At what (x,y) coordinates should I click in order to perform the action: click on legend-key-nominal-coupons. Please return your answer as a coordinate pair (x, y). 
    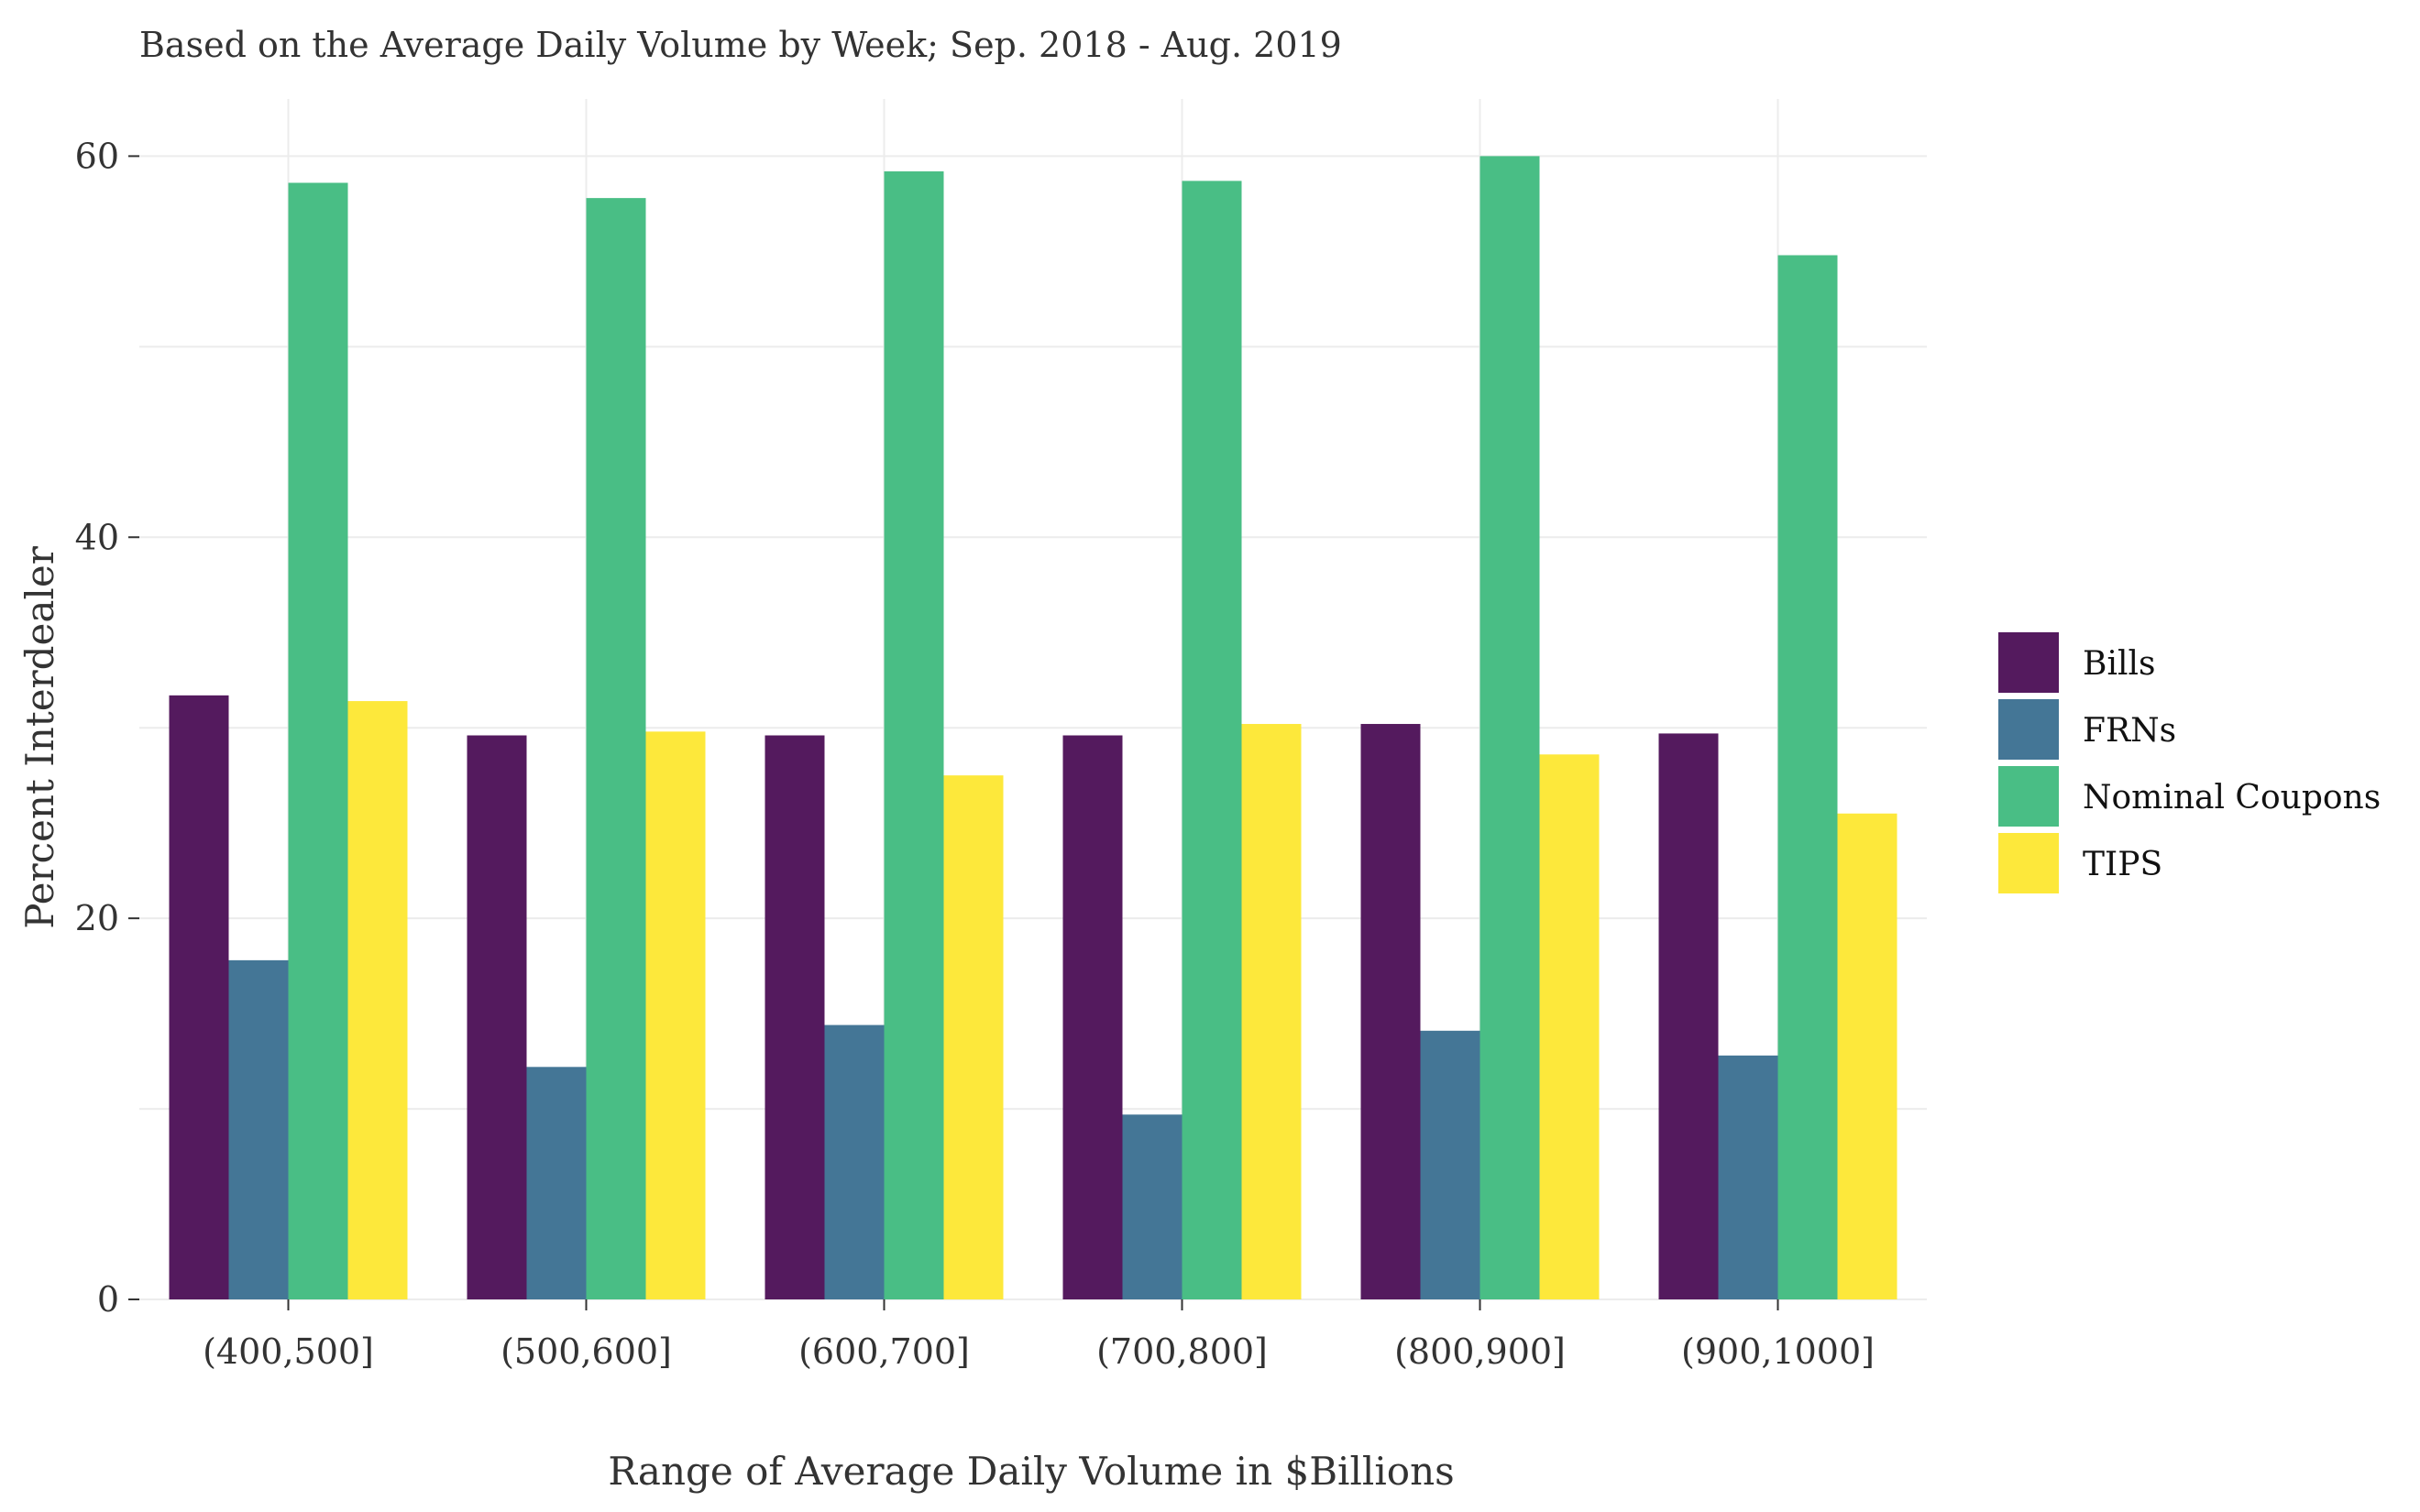
    Looking at the image, I should click on (2028, 796).